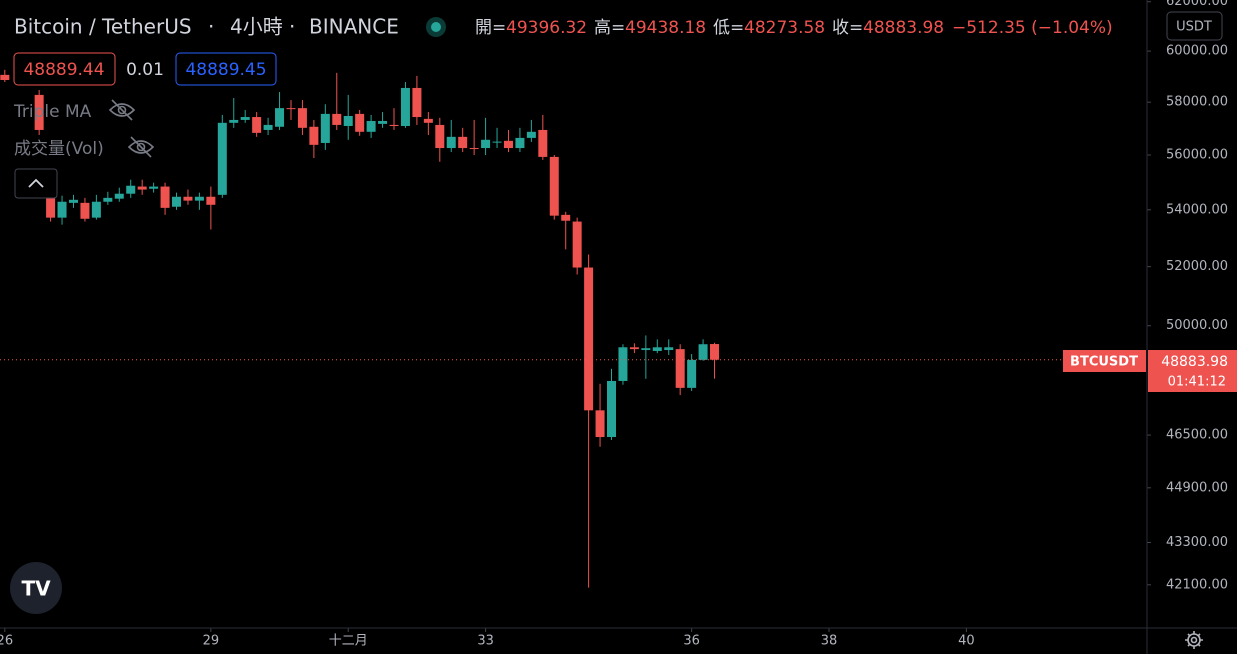 The width and height of the screenshot is (1237, 654). Describe the element at coordinates (1197, 487) in the screenshot. I see `y-tick-label: 44900.00` at that location.